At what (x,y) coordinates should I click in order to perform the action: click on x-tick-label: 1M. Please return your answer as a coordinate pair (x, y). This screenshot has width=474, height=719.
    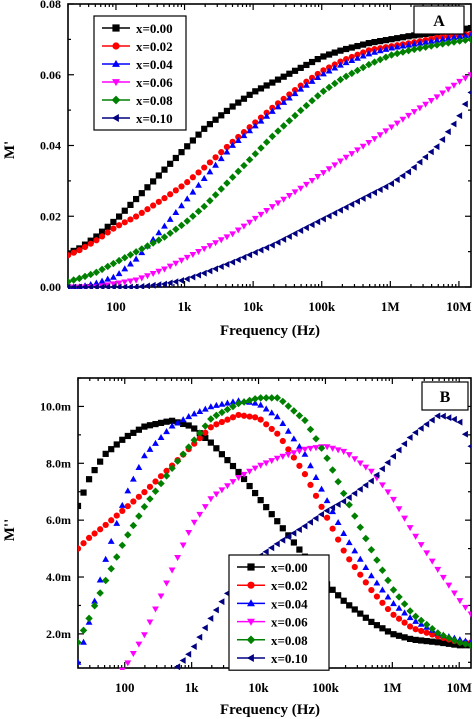
    Looking at the image, I should click on (390, 306).